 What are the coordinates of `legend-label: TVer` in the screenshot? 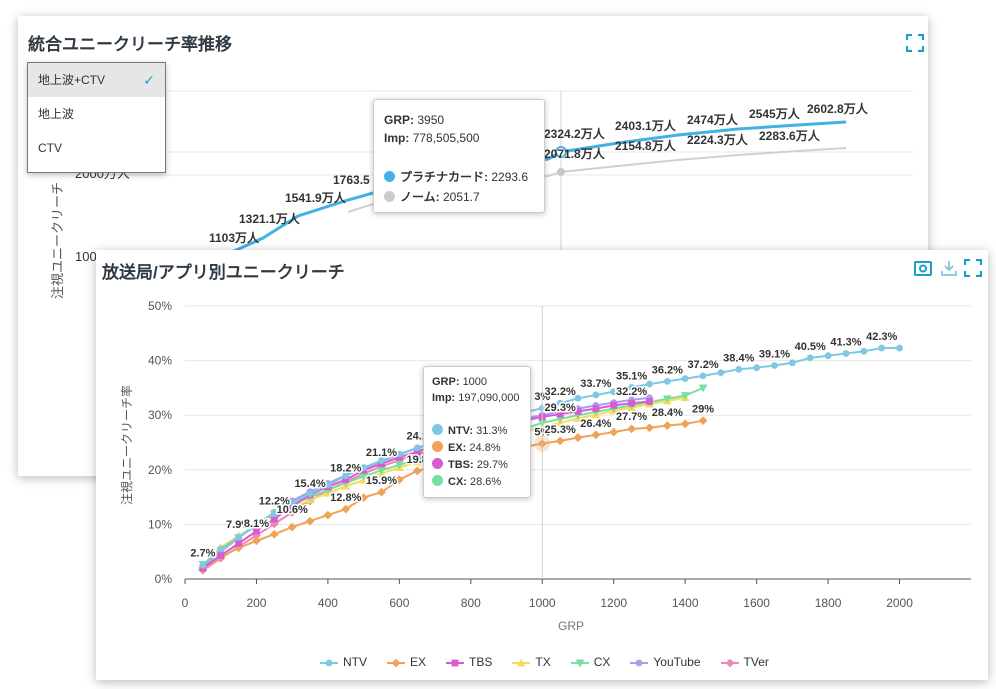 It's located at (756, 662).